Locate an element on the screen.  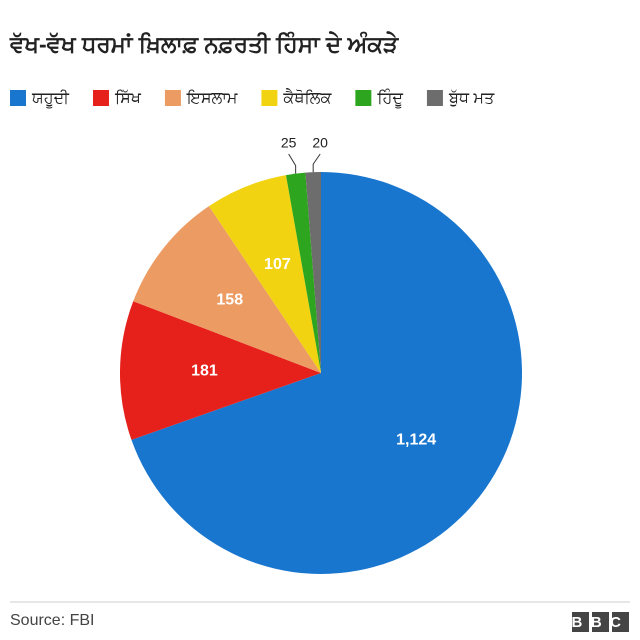
logo: BBC is located at coordinates (601, 622).